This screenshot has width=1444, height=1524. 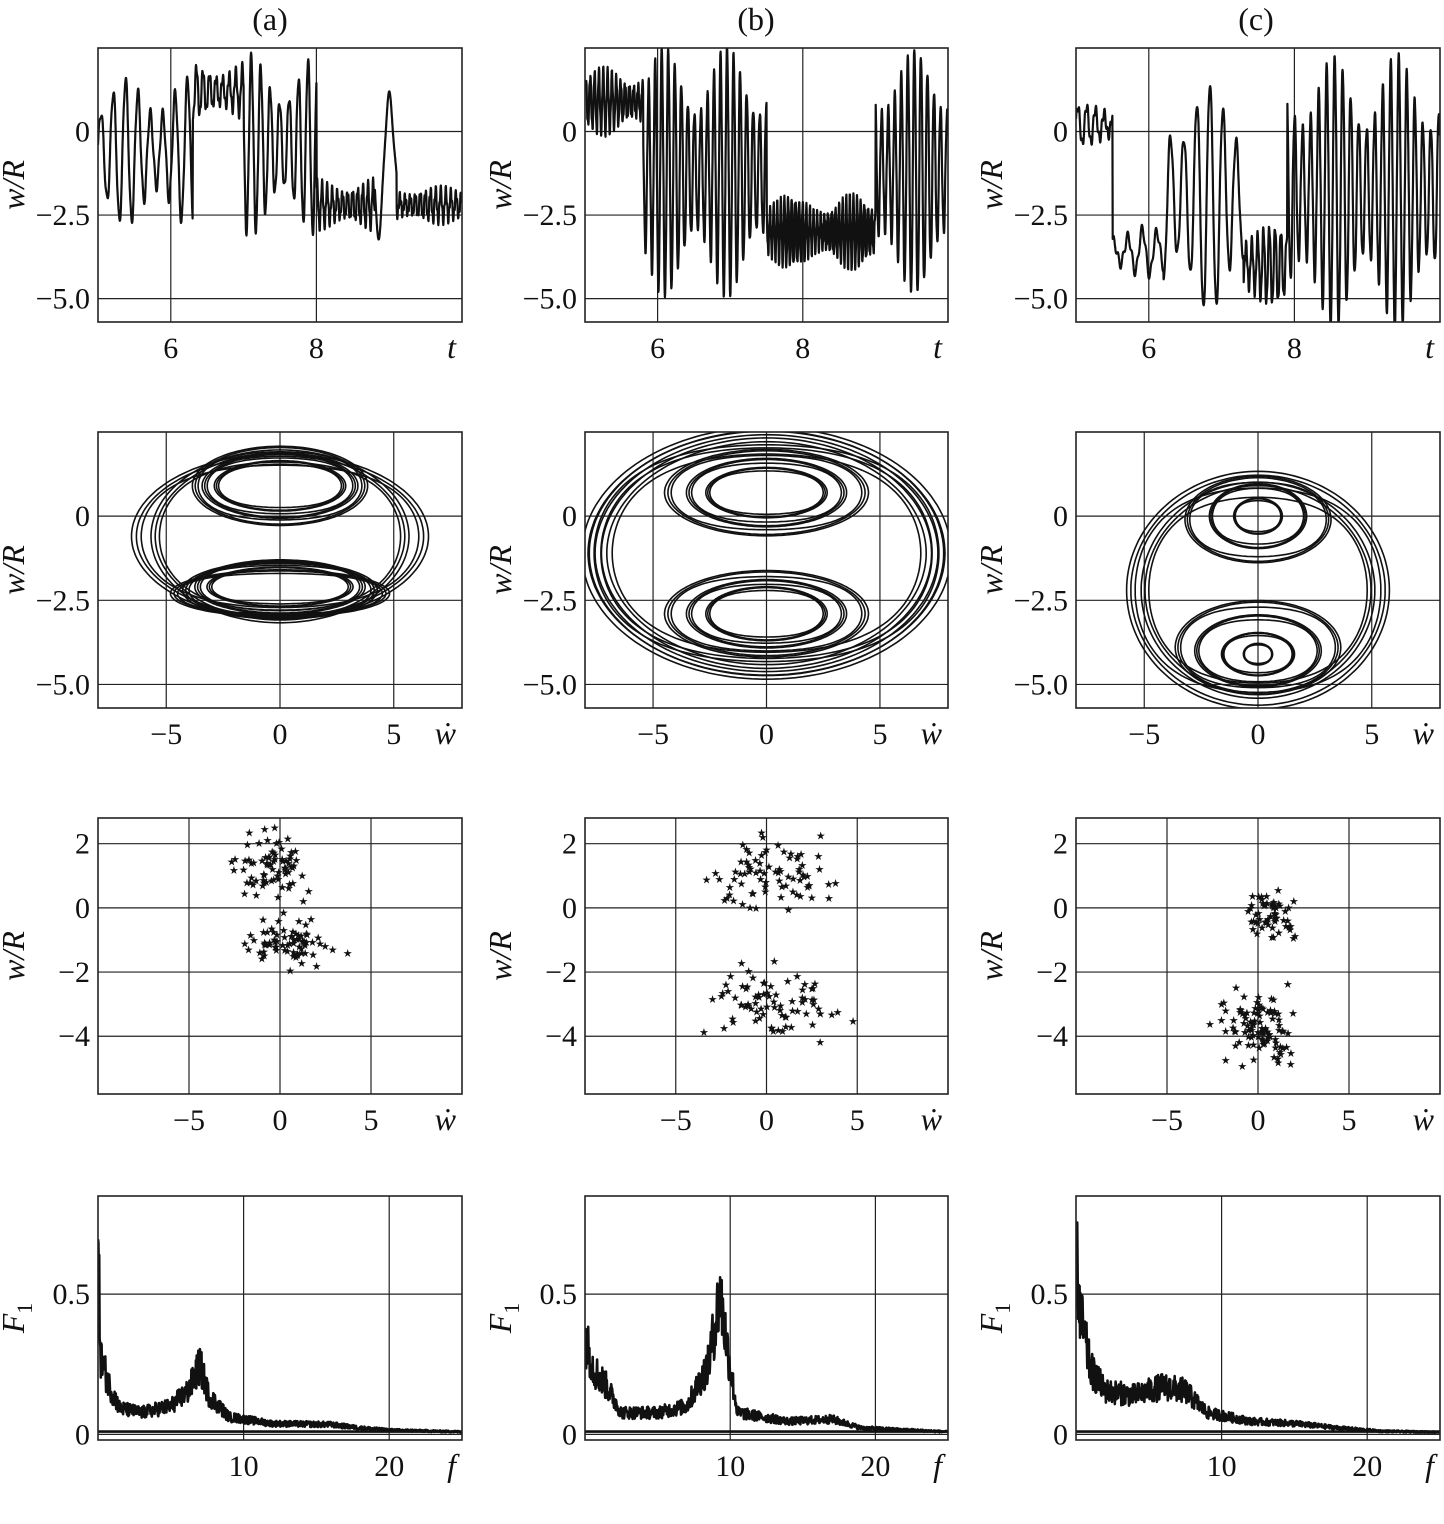 I want to click on x-axis-label: t, so click(x=1430, y=347).